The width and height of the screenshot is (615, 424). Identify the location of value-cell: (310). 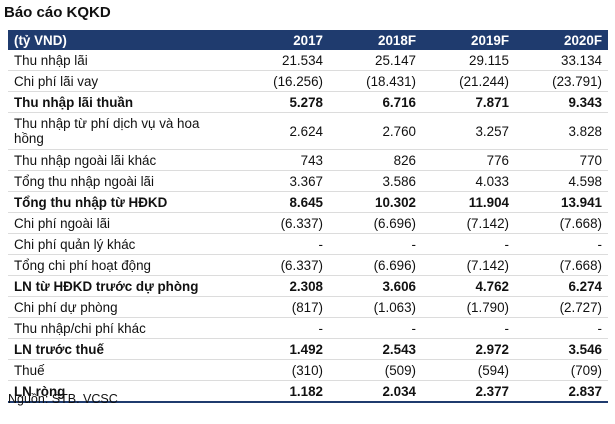
(282, 370).